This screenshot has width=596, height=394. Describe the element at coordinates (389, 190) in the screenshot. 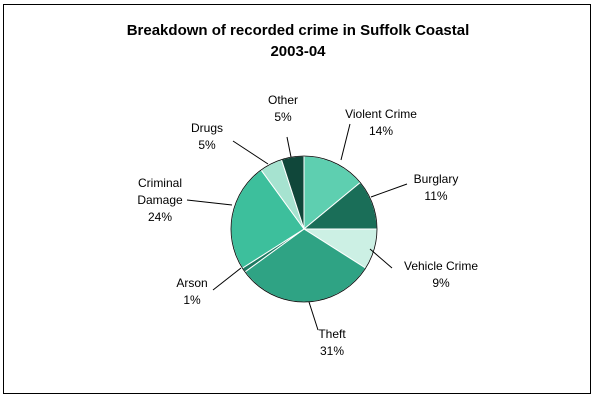

I see `leader-line-burglary` at that location.